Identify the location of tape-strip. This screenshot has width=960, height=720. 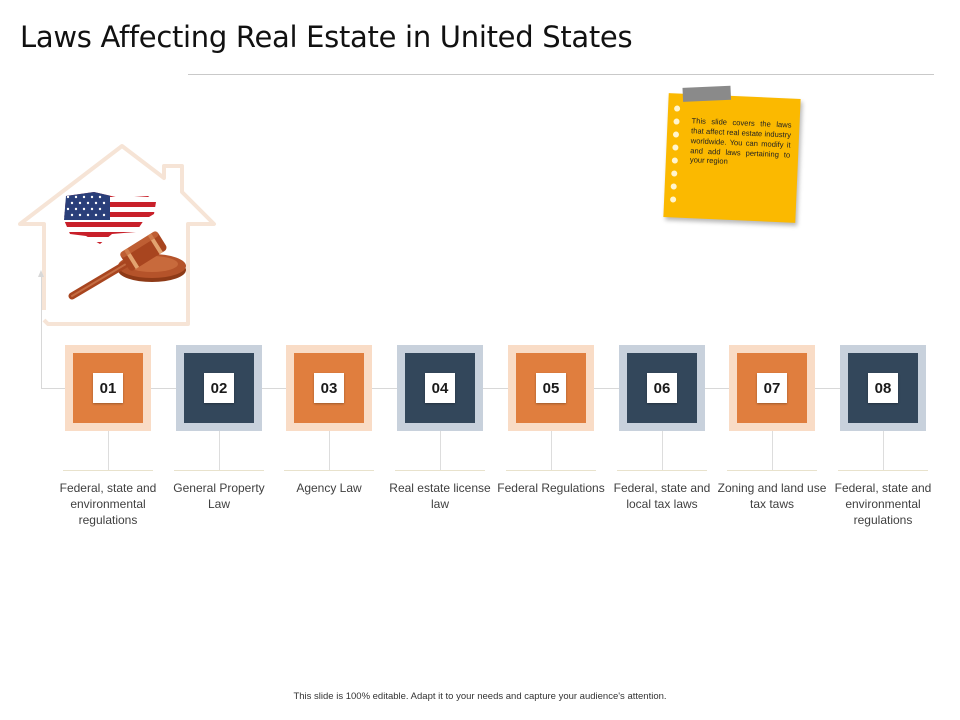
(707, 93).